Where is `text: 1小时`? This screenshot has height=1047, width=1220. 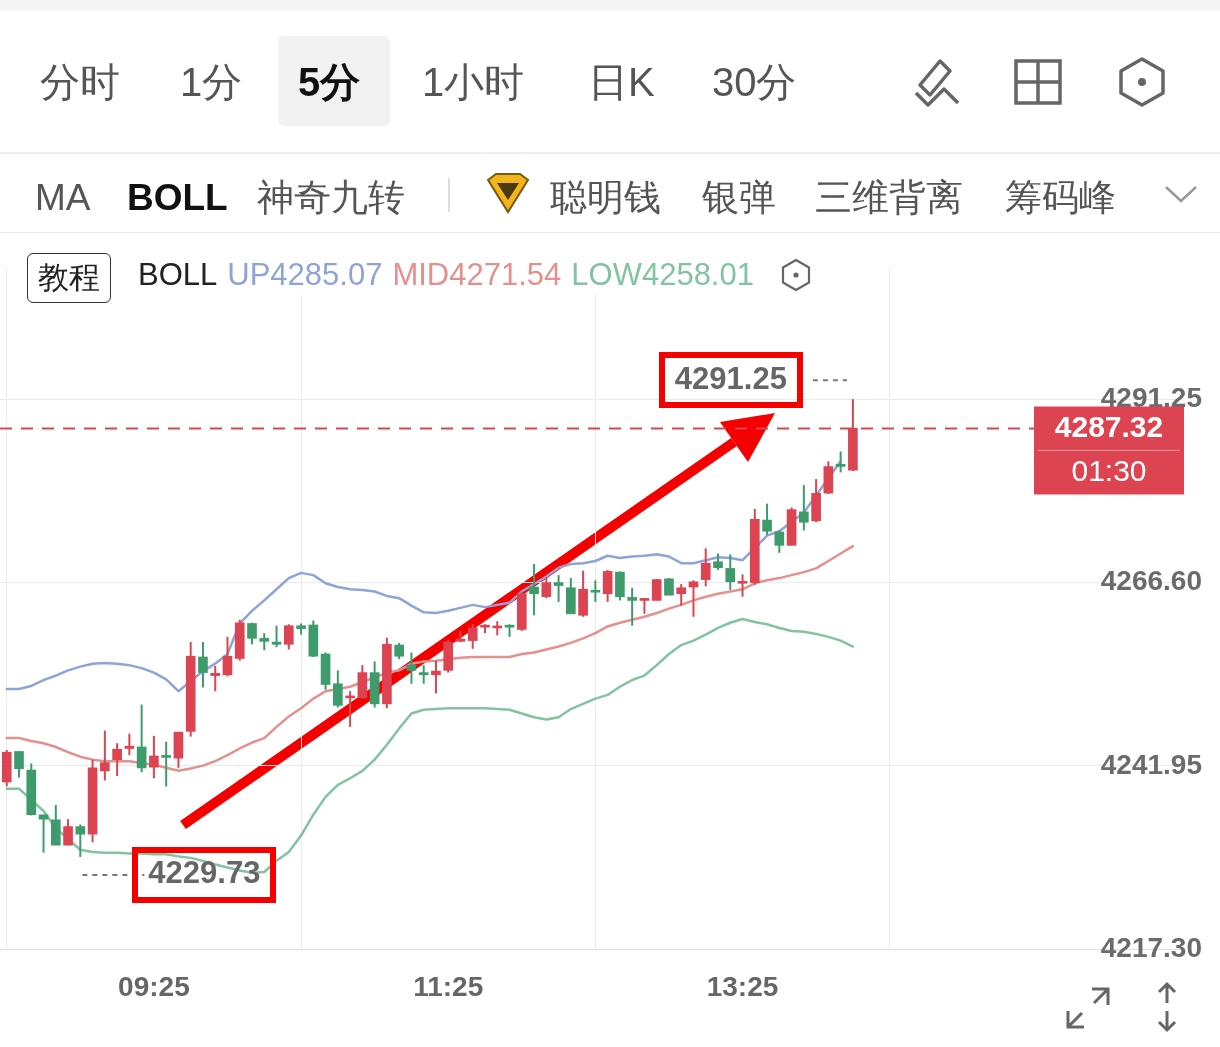
text: 1小时 is located at coordinates (473, 82).